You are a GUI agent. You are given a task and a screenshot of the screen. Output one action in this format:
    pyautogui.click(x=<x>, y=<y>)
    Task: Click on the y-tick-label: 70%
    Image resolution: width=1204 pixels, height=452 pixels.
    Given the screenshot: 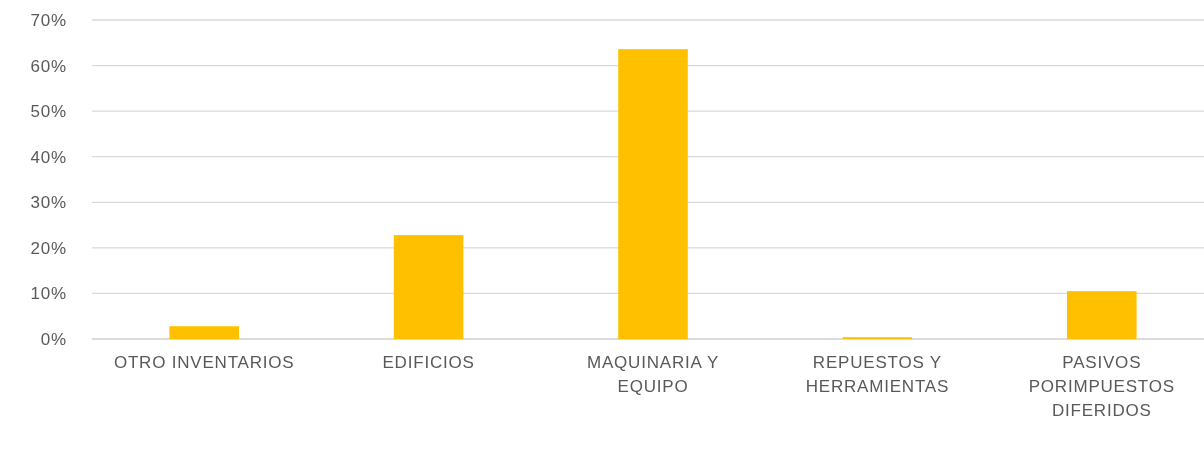 What is the action you would take?
    pyautogui.click(x=48, y=20)
    